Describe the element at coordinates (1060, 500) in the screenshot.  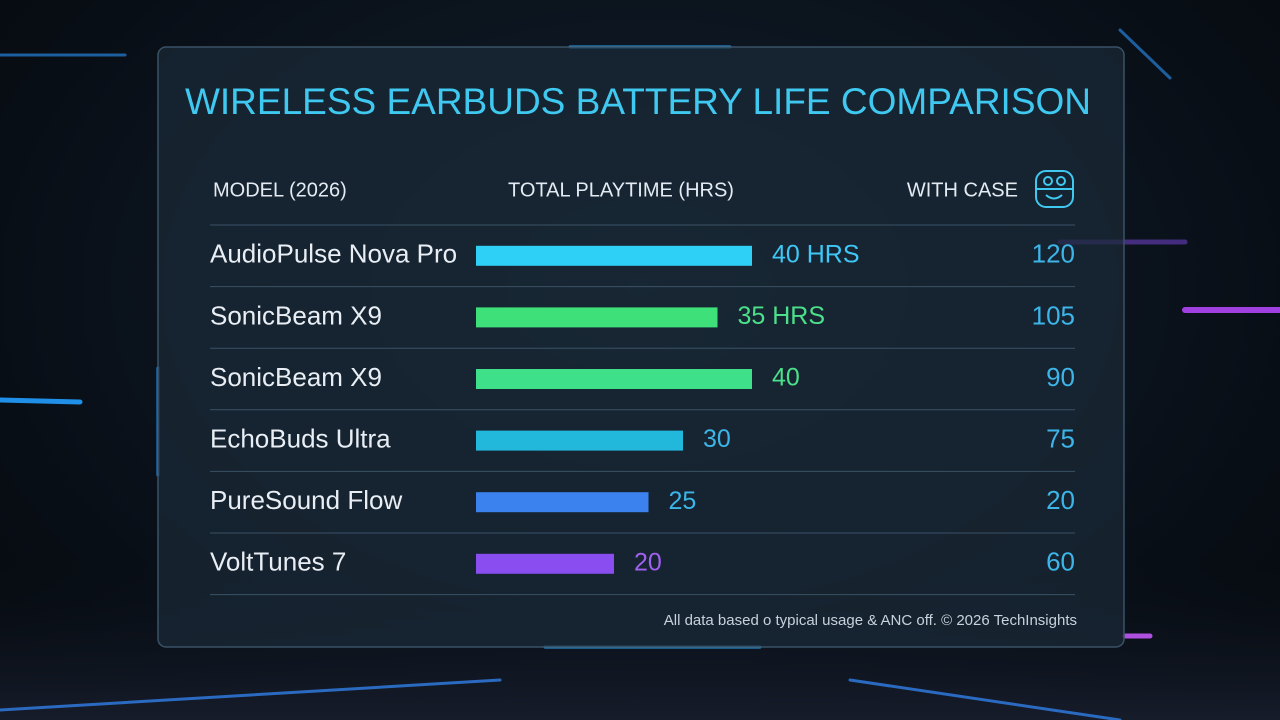
I see `case-value: 20` at that location.